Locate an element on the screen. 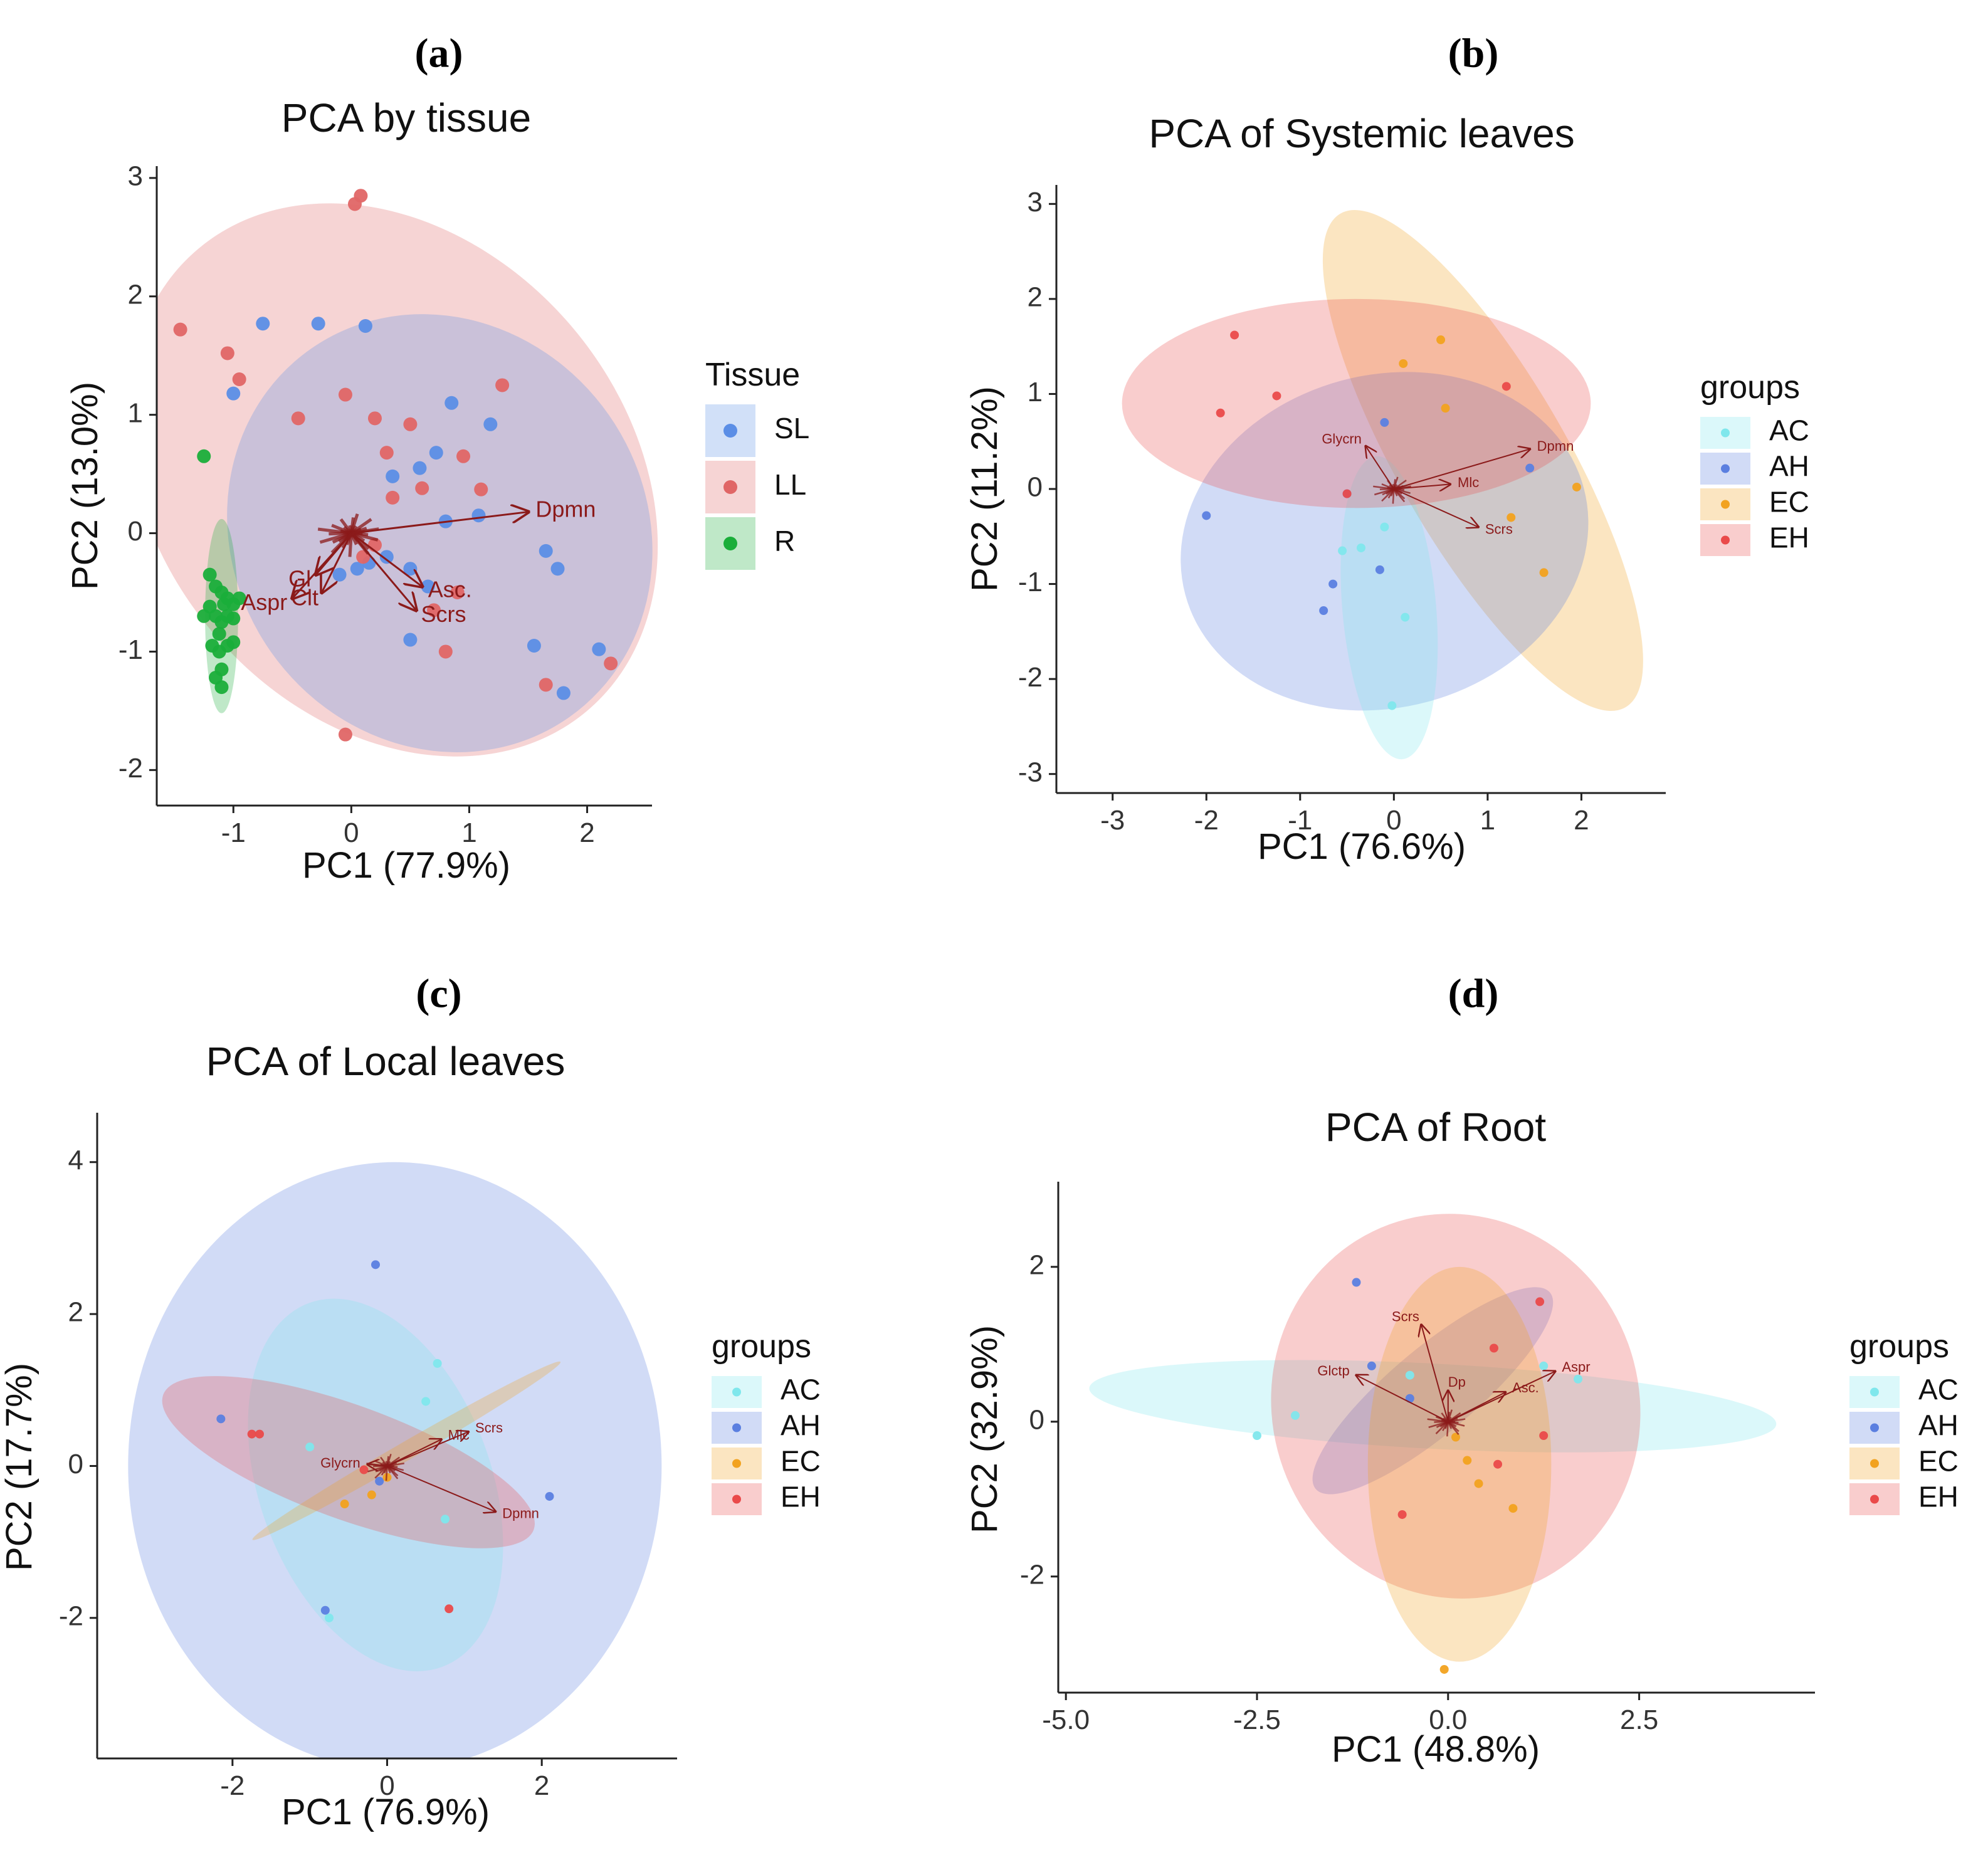 The height and width of the screenshot is (1860, 1988). legend-point-sl is located at coordinates (730, 431).